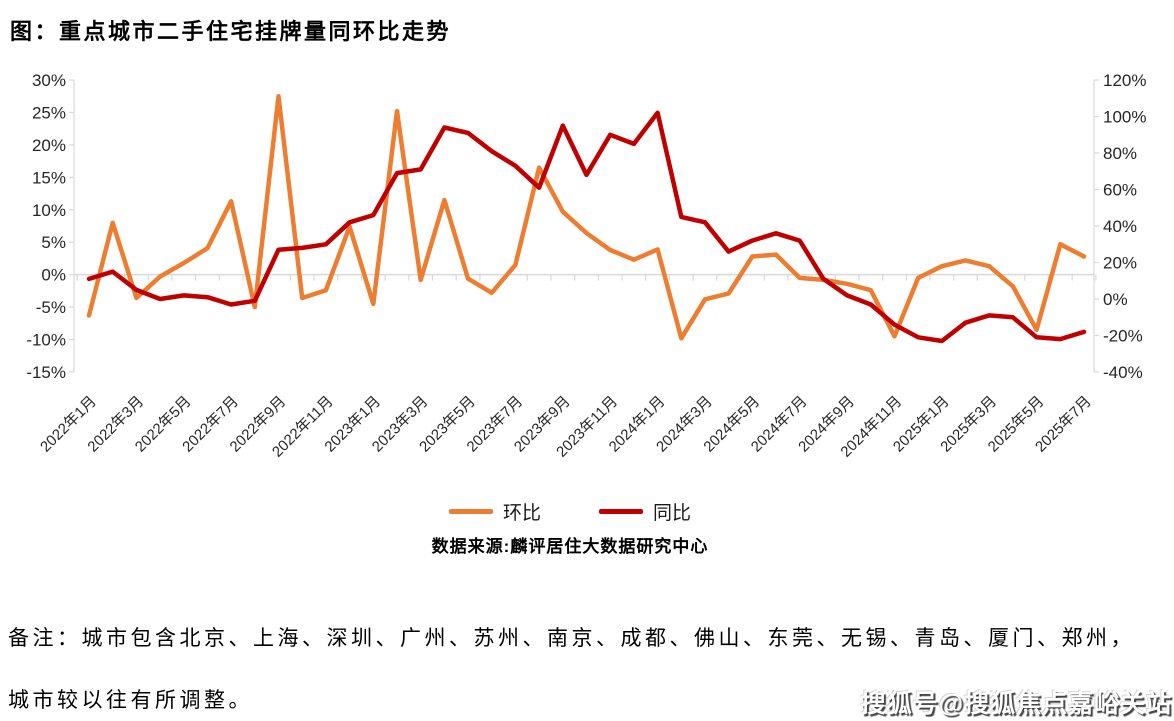  I want to click on right-axis-tick-label: 0%, so click(1115, 299).